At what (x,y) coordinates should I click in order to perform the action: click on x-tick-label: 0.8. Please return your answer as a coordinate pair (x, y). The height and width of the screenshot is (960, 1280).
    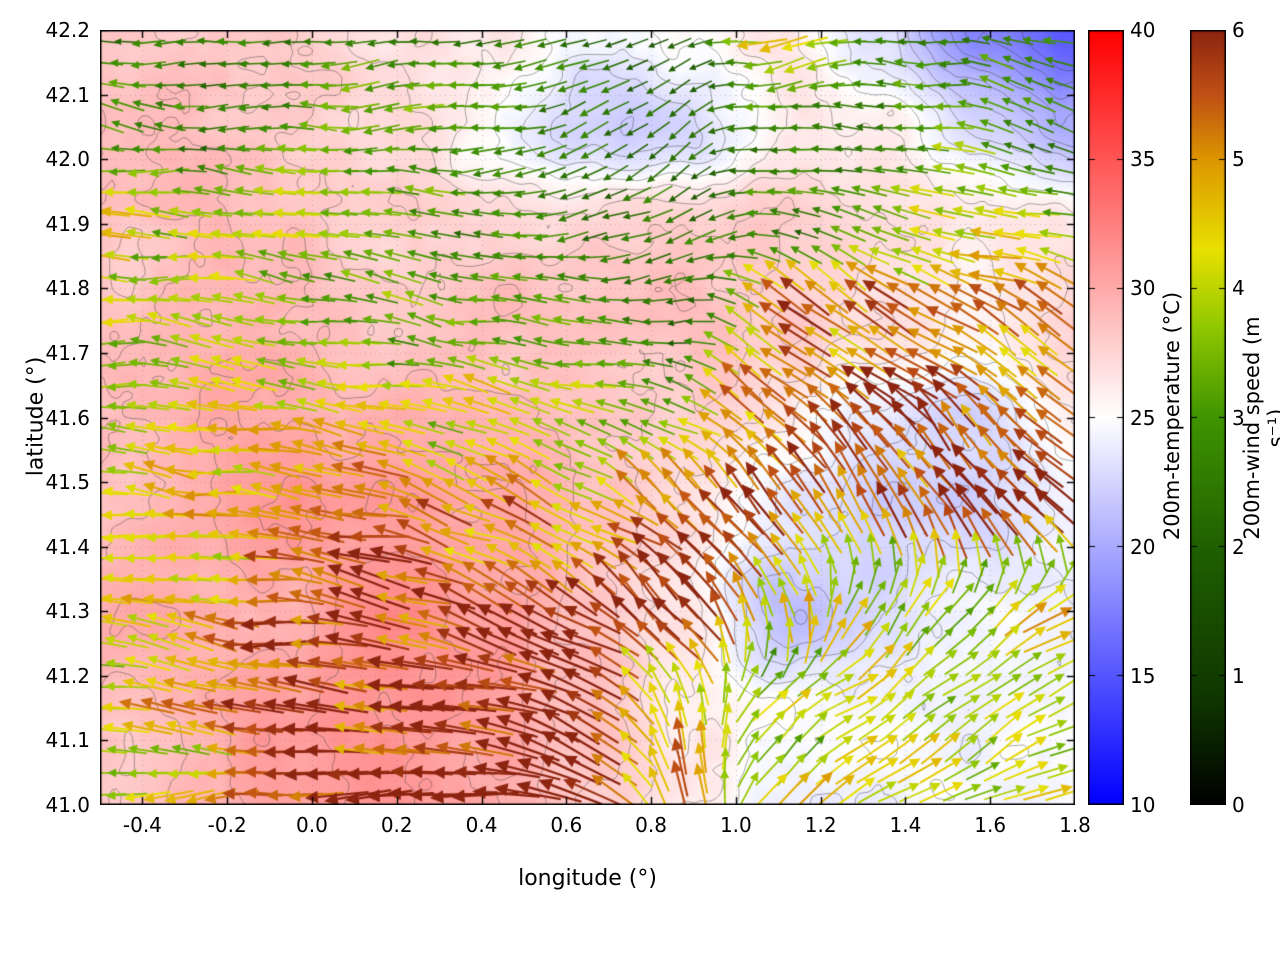
    Looking at the image, I should click on (651, 825).